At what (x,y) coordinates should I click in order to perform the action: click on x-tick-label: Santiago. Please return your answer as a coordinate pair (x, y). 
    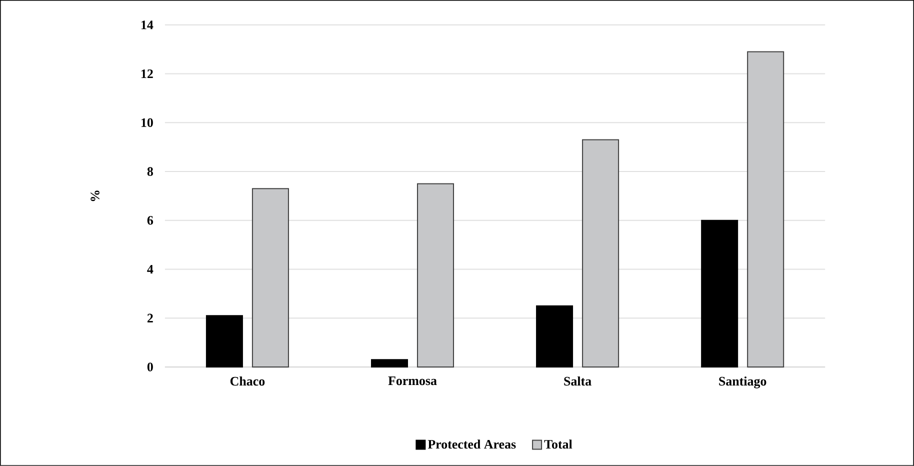
    Looking at the image, I should click on (742, 382).